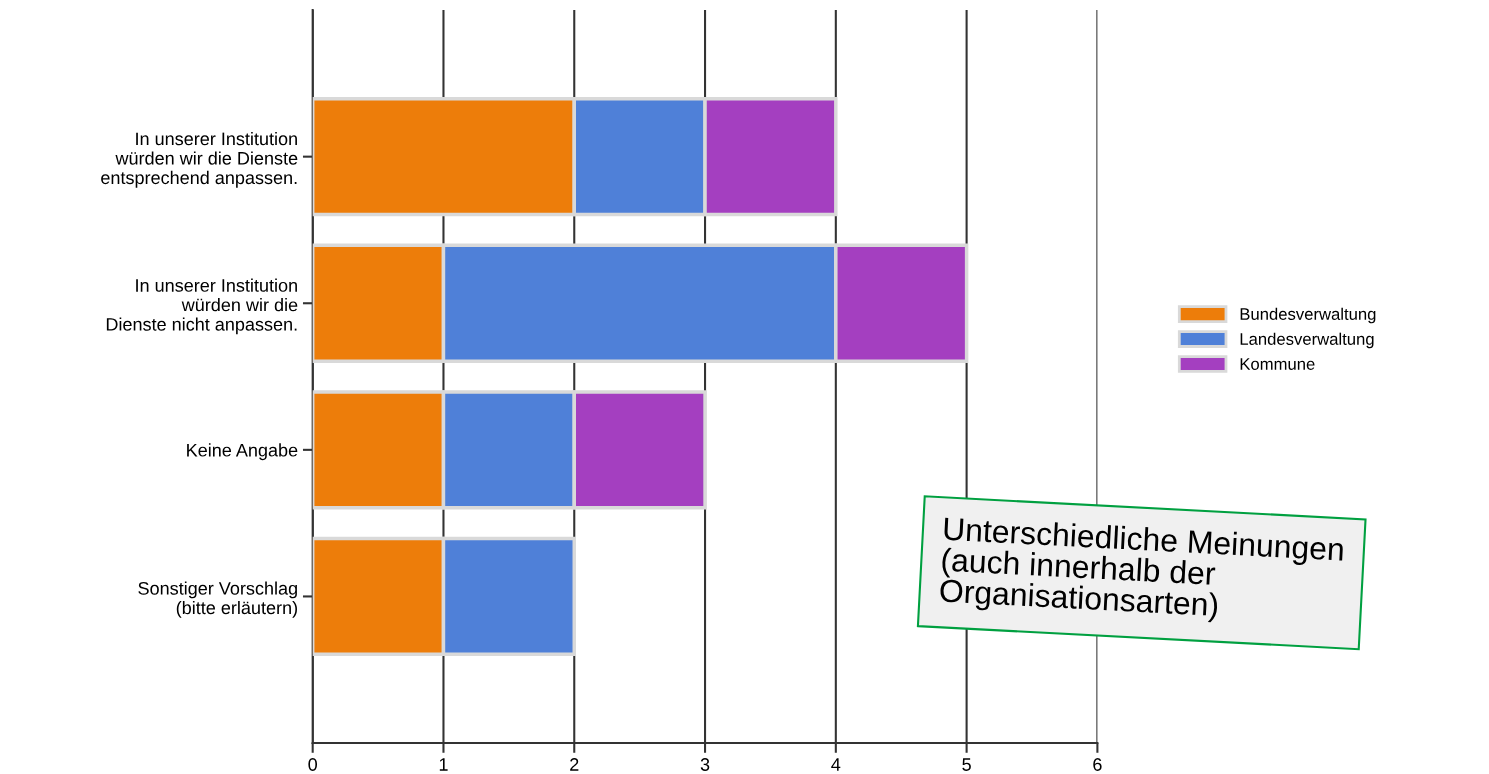 This screenshot has height=774, width=1489. Describe the element at coordinates (1307, 340) in the screenshot. I see `legend-label: Landesverwaltung` at that location.